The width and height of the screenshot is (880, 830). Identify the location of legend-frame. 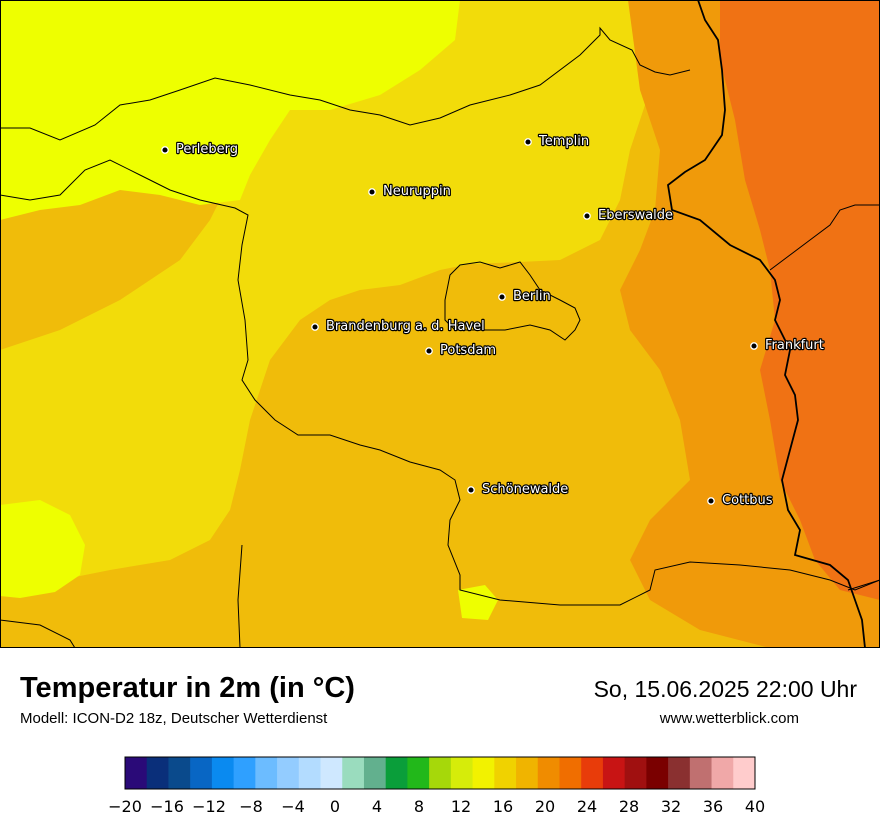
(440, 773).